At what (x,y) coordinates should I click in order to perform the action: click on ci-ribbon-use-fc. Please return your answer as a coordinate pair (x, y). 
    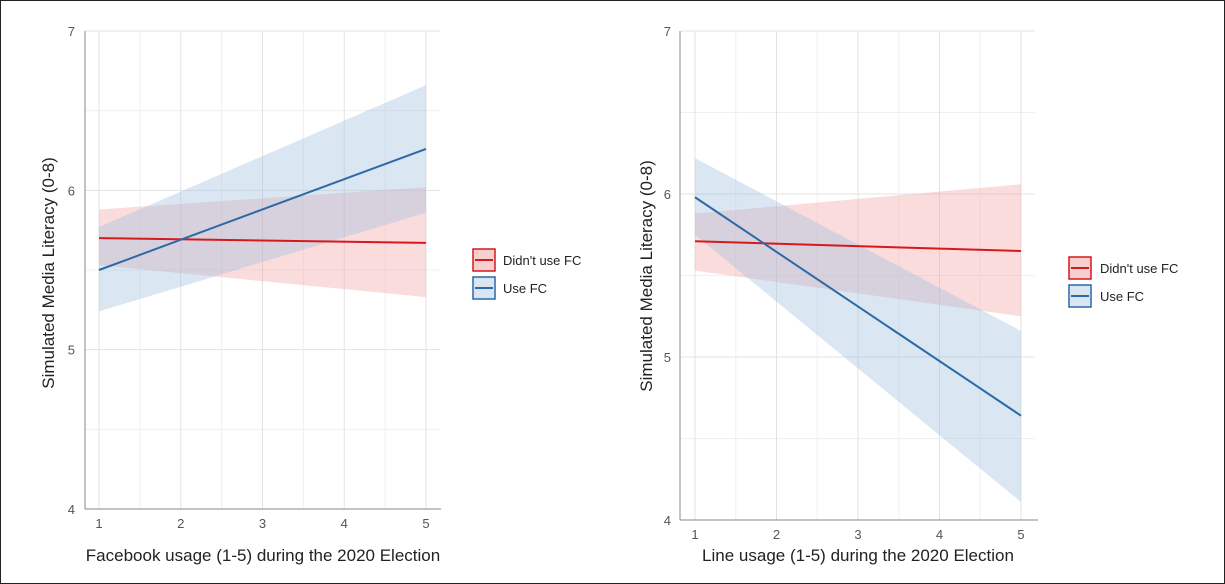
    Looking at the image, I should click on (262, 198).